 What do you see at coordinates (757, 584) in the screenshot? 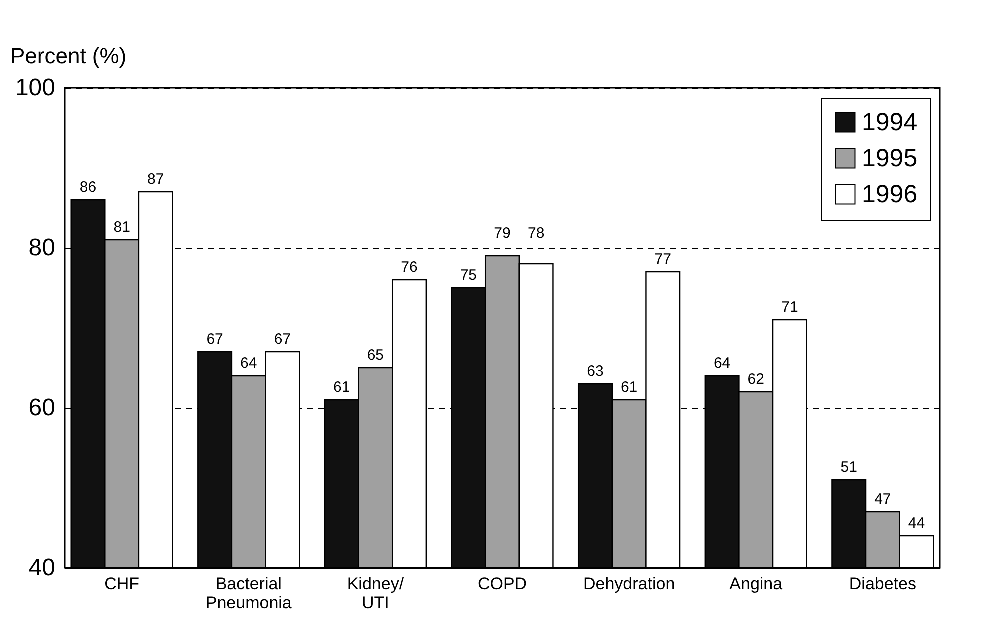
I see `x-tick-label: Angina` at bounding box center [757, 584].